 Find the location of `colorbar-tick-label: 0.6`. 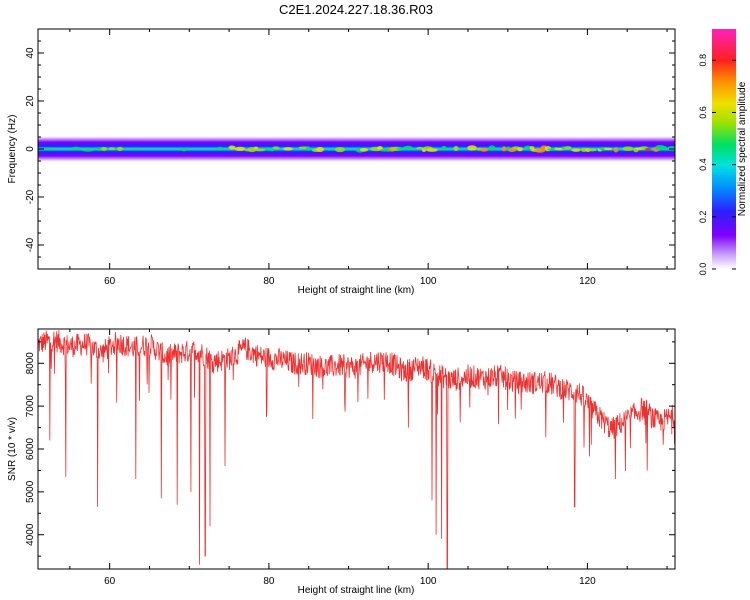

colorbar-tick-label: 0.6 is located at coordinates (703, 112).